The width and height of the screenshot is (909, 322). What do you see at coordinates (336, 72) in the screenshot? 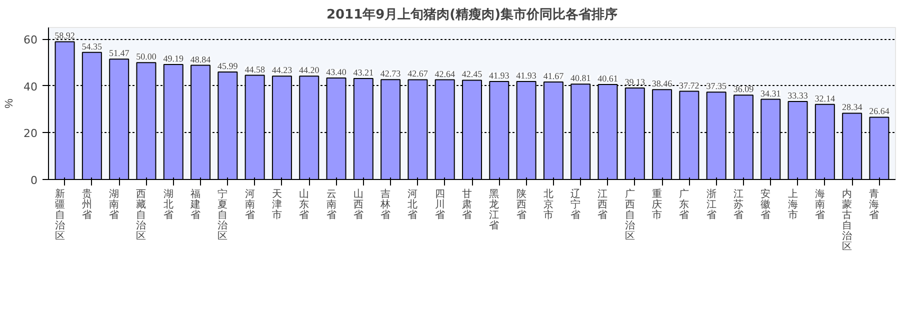
I see `data-label: 43.40` at bounding box center [336, 72].